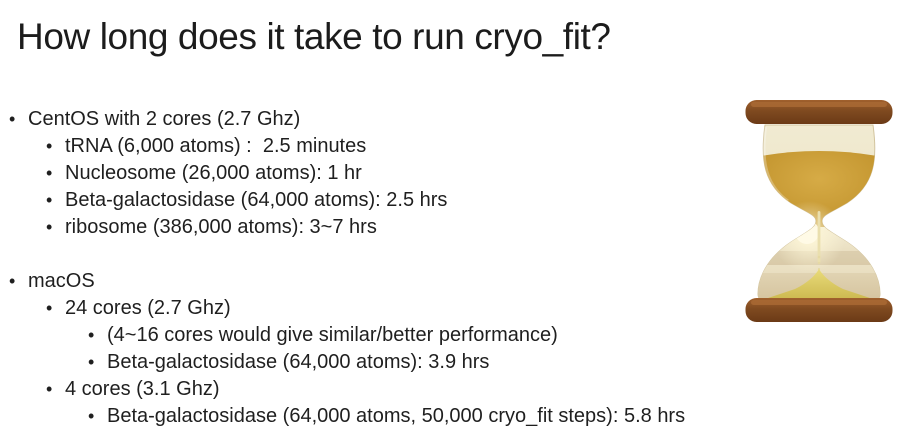 The height and width of the screenshot is (448, 900). What do you see at coordinates (380, 227) in the screenshot?
I see `bullet-line: • ribosome (386,000 atoms): 3~7 hrs` at bounding box center [380, 227].